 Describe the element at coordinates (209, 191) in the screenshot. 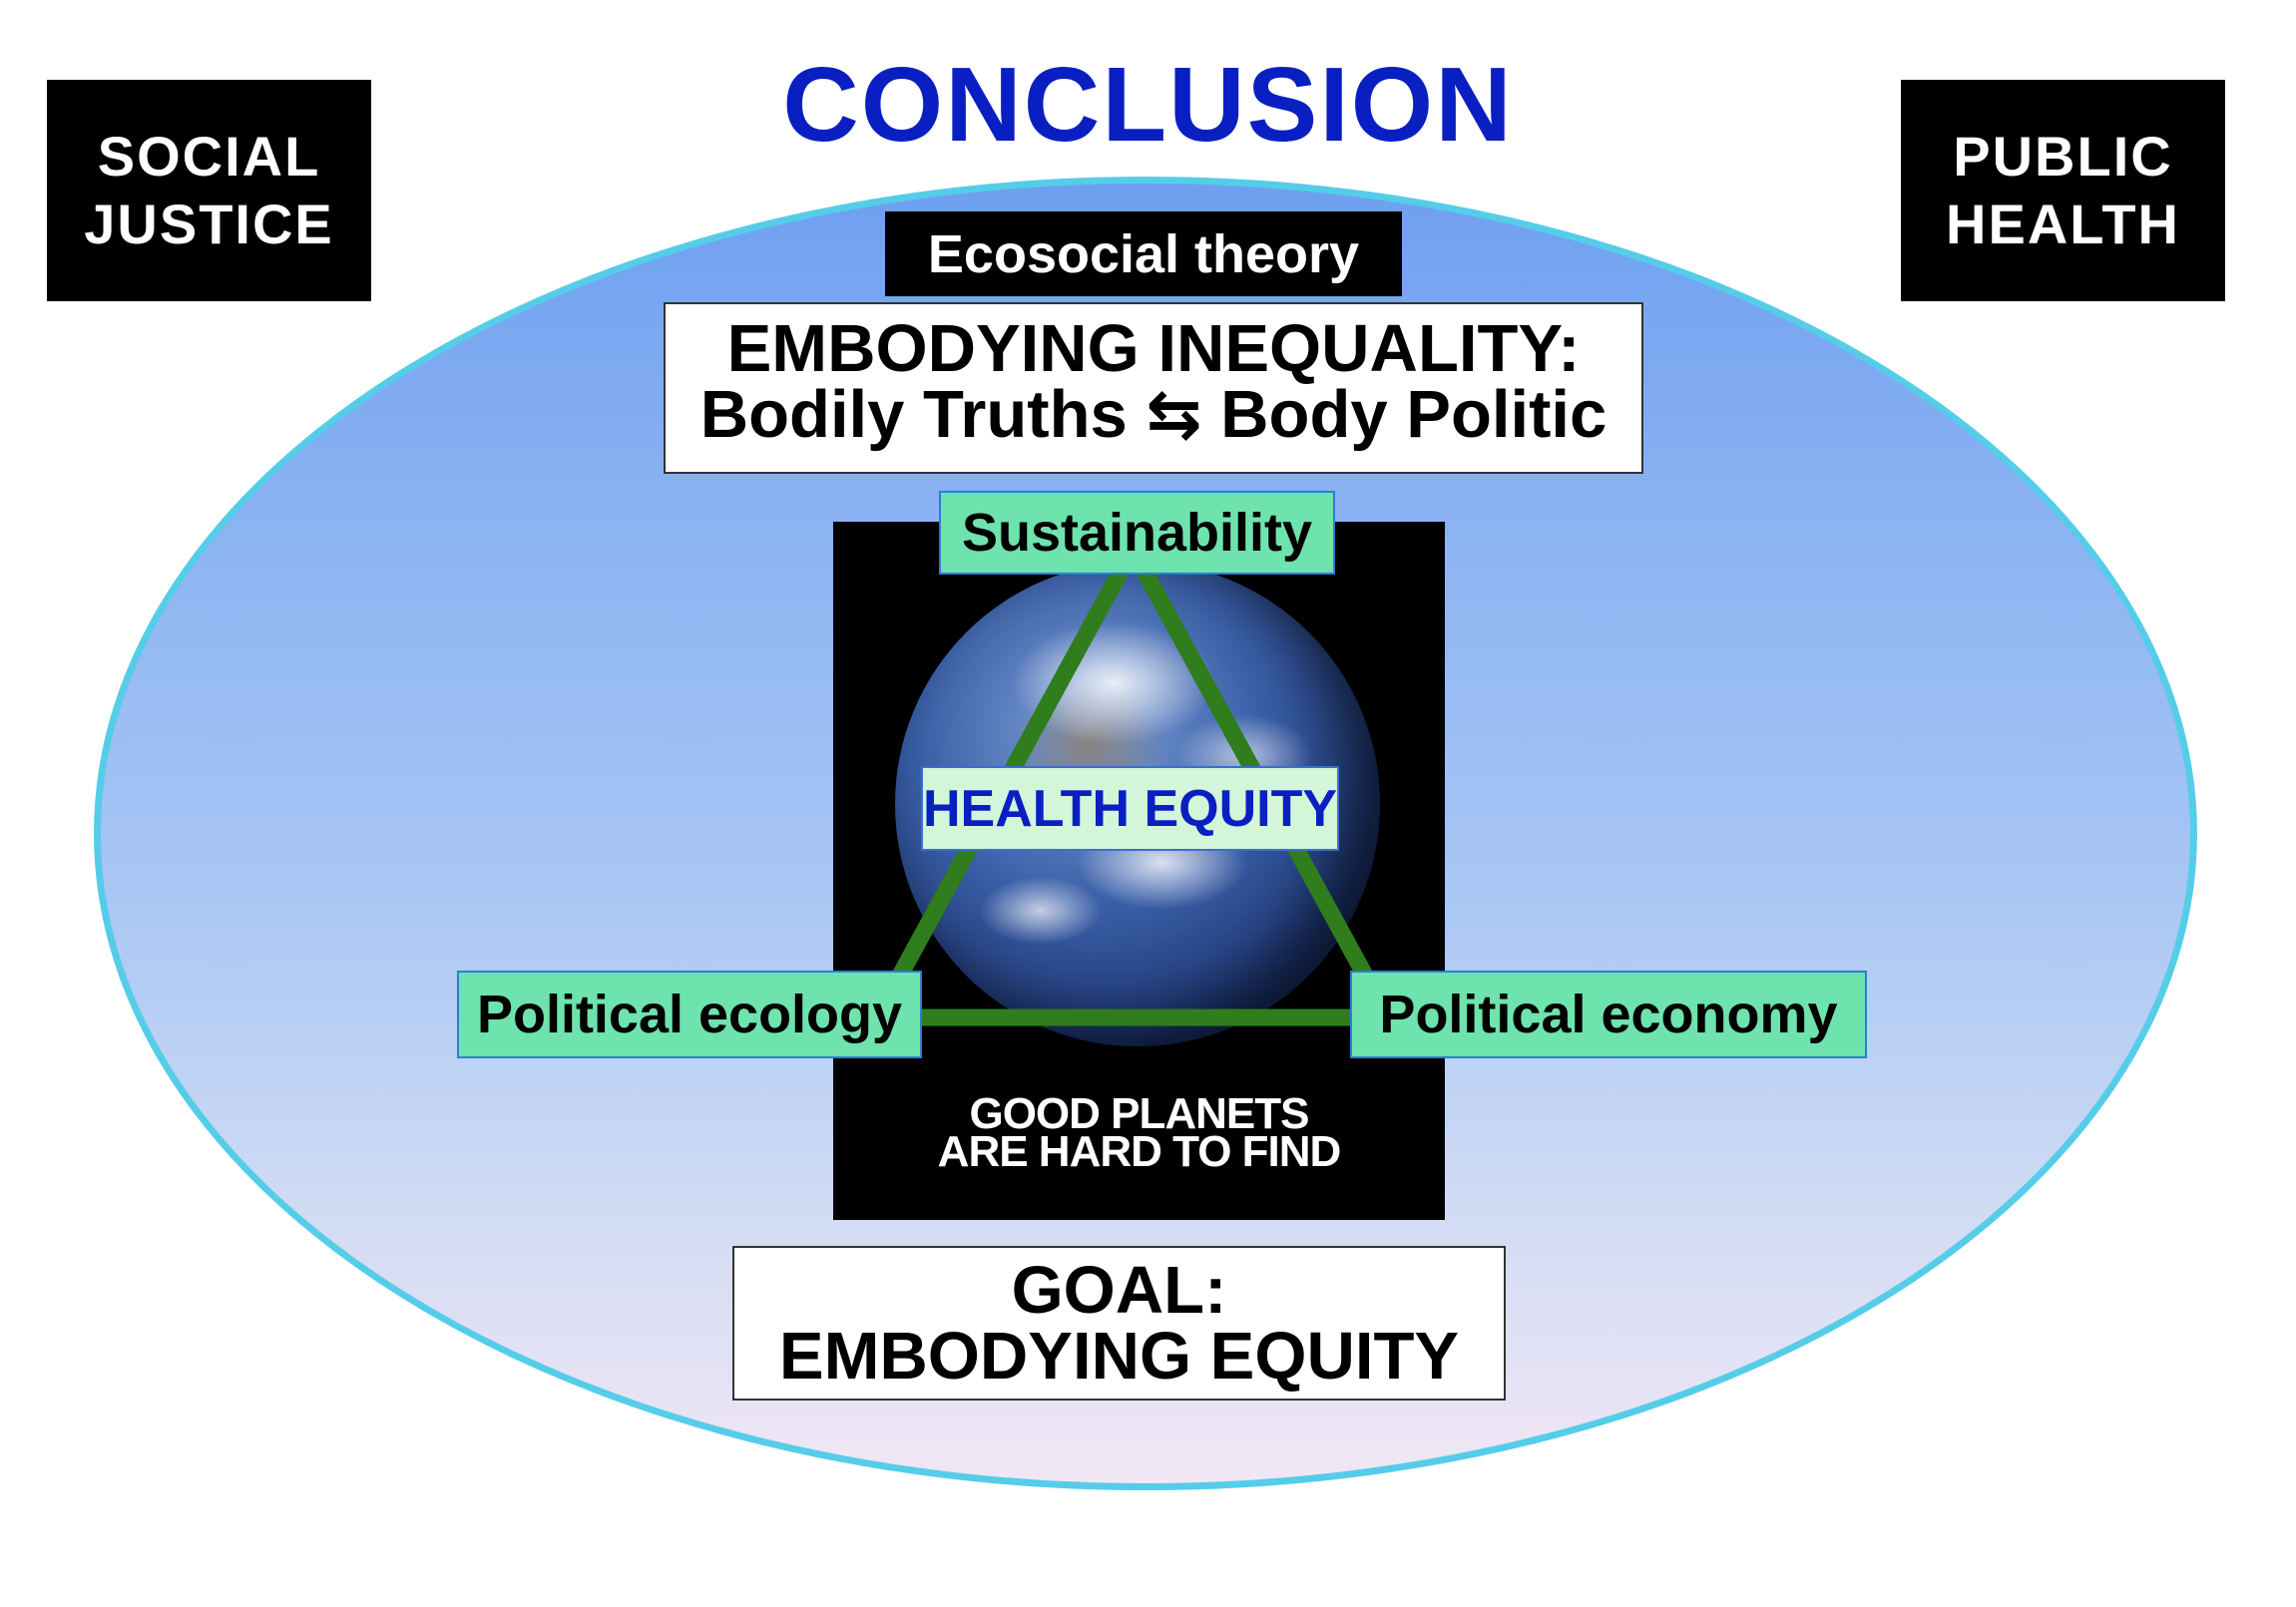

I see `social-justice-label: SOCIAL JUSTICE` at that location.